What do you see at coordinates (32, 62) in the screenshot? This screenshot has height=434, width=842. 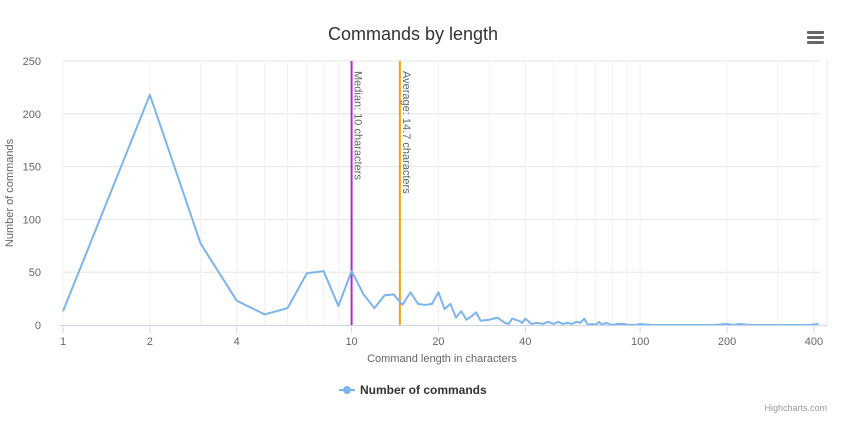 I see `y-tick-label: 250` at bounding box center [32, 62].